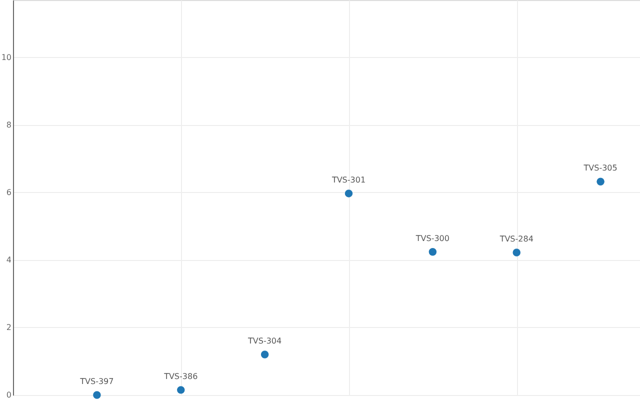  I want to click on y-tick-label: 6, so click(9, 192).